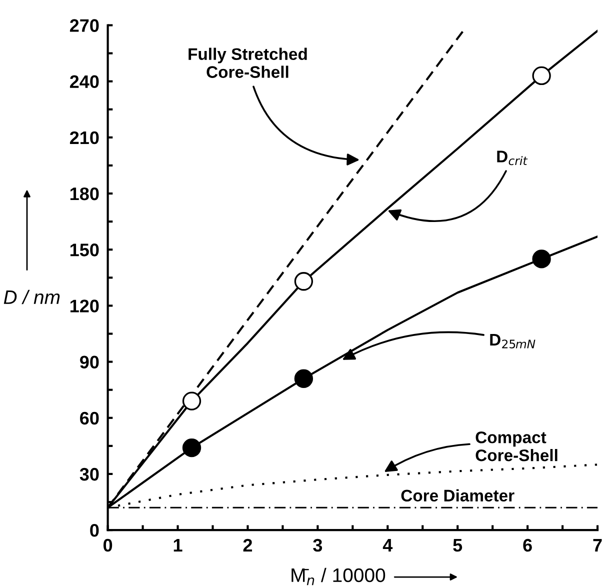 The height and width of the screenshot is (587, 616). What do you see at coordinates (89, 362) in the screenshot?
I see `y-tick-label: 90` at bounding box center [89, 362].